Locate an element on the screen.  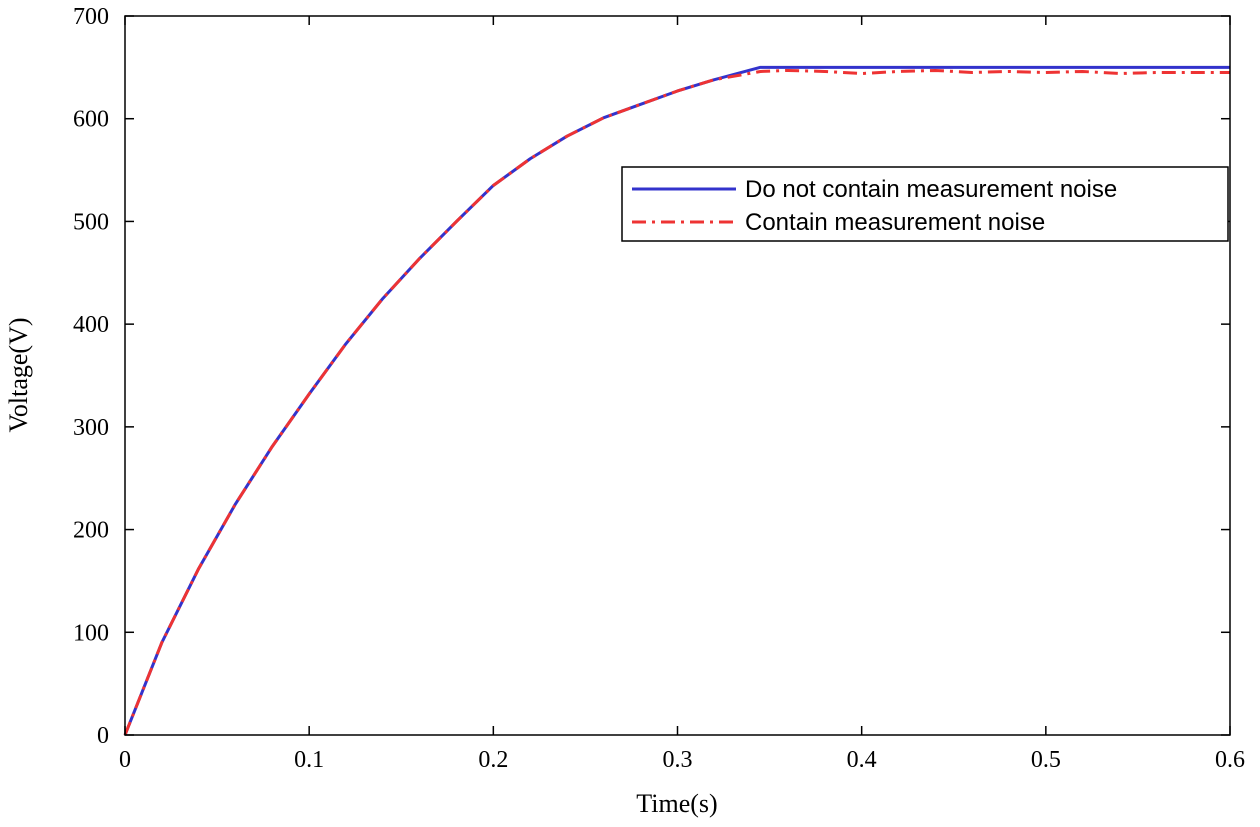
x-tick-label: 0.1 is located at coordinates (309, 760).